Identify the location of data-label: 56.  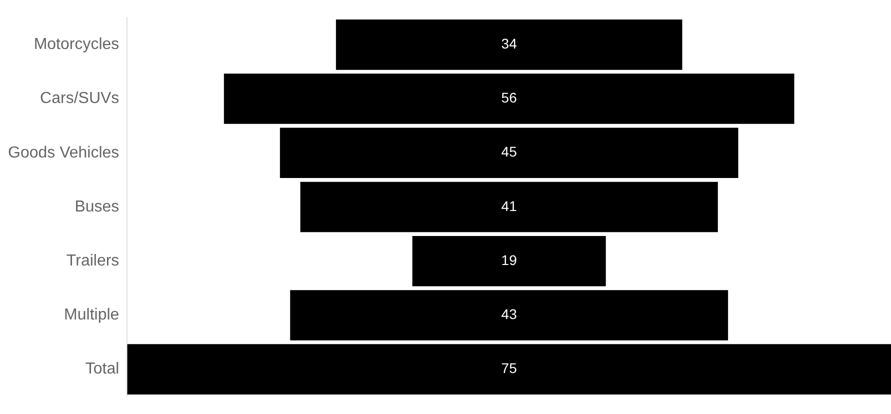
(509, 98).